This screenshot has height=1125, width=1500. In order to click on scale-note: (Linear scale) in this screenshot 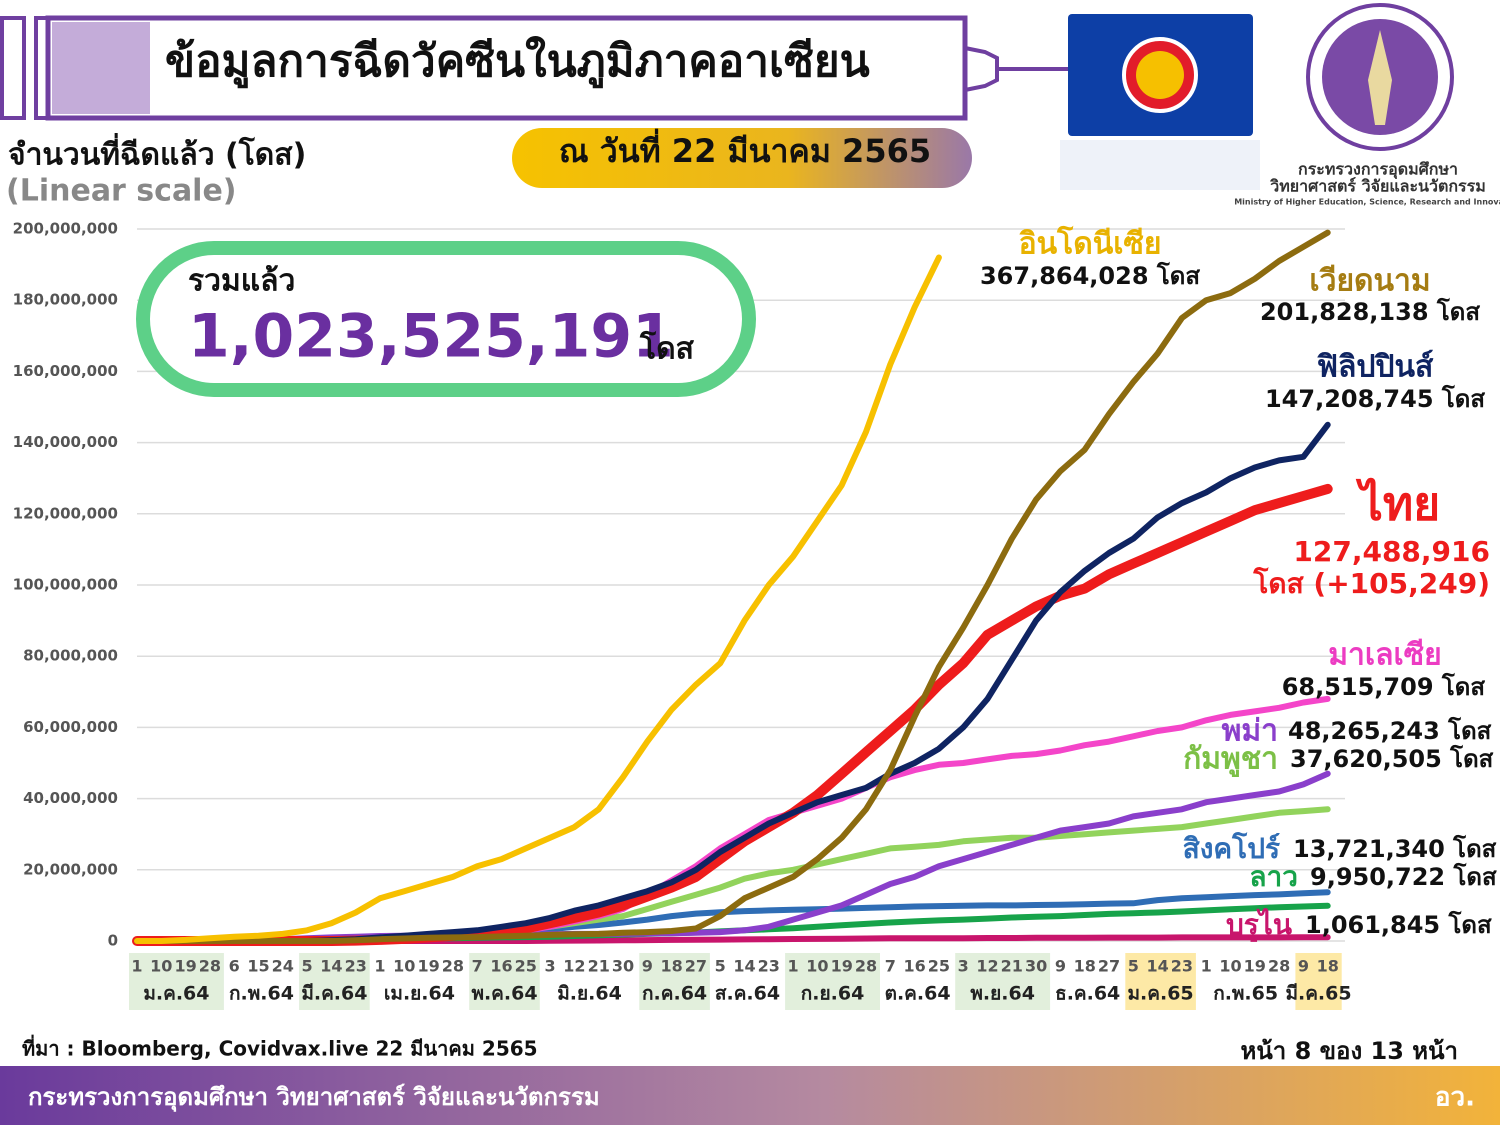, I will do `click(121, 191)`.